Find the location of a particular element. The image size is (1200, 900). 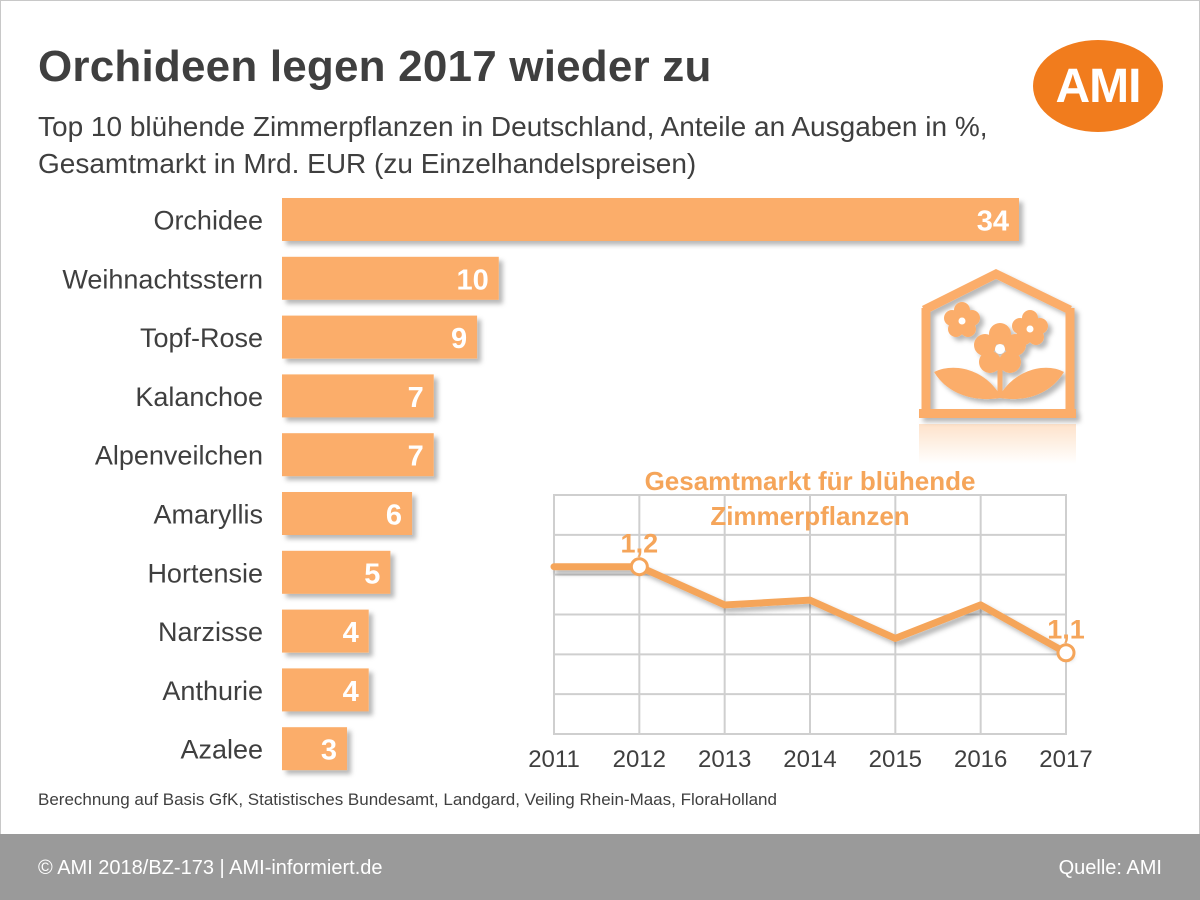

bar-category-label: Azalee is located at coordinates (221, 750).